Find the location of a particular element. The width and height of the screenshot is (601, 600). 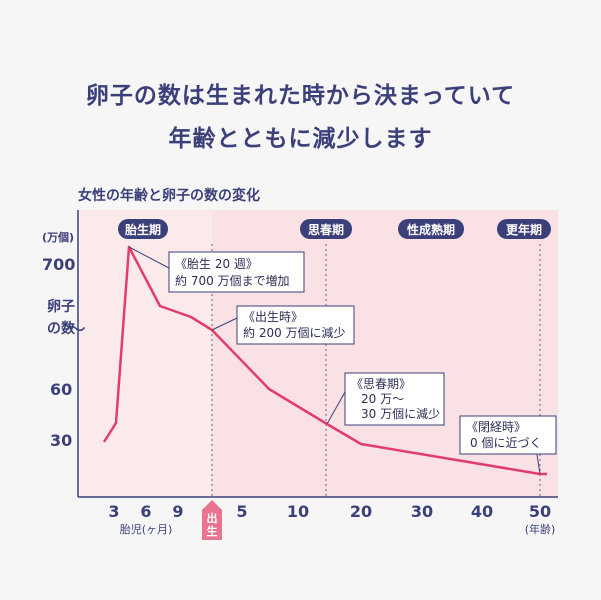

annotation-birth: 《出生時》 約 200 万個に減少 is located at coordinates (295, 325).